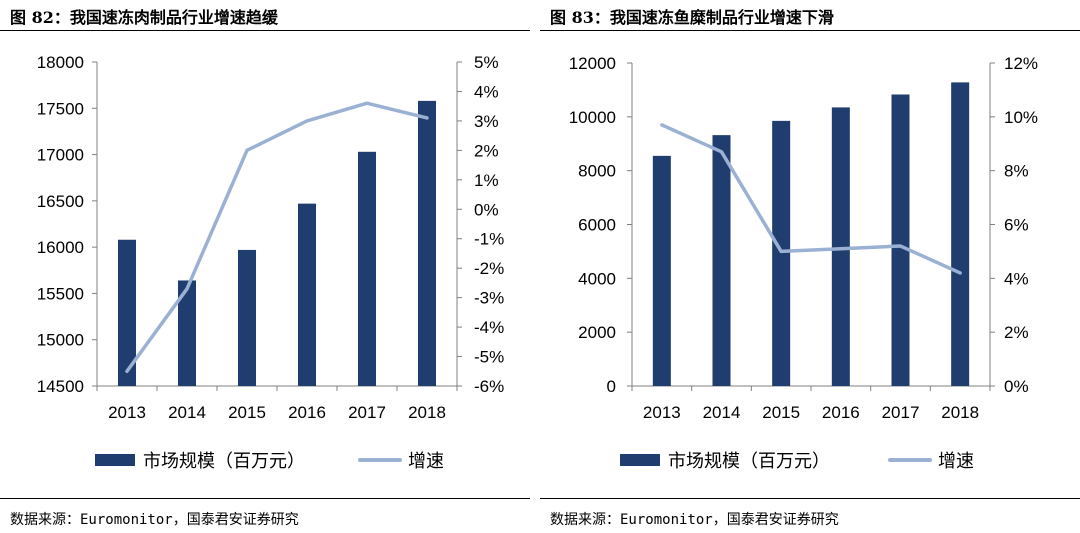 The width and height of the screenshot is (1080, 533). I want to click on y-tick-label-right: -1%, so click(489, 239).